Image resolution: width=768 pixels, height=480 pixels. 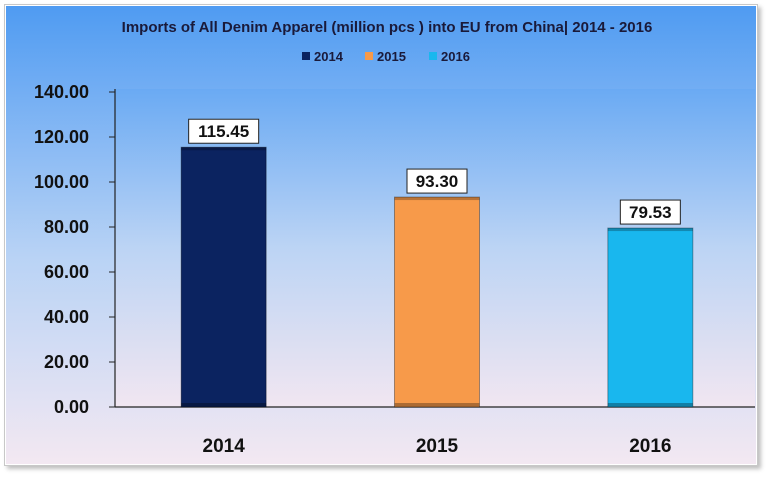 What do you see at coordinates (66, 362) in the screenshot?
I see `y-tick-label: 20.00` at bounding box center [66, 362].